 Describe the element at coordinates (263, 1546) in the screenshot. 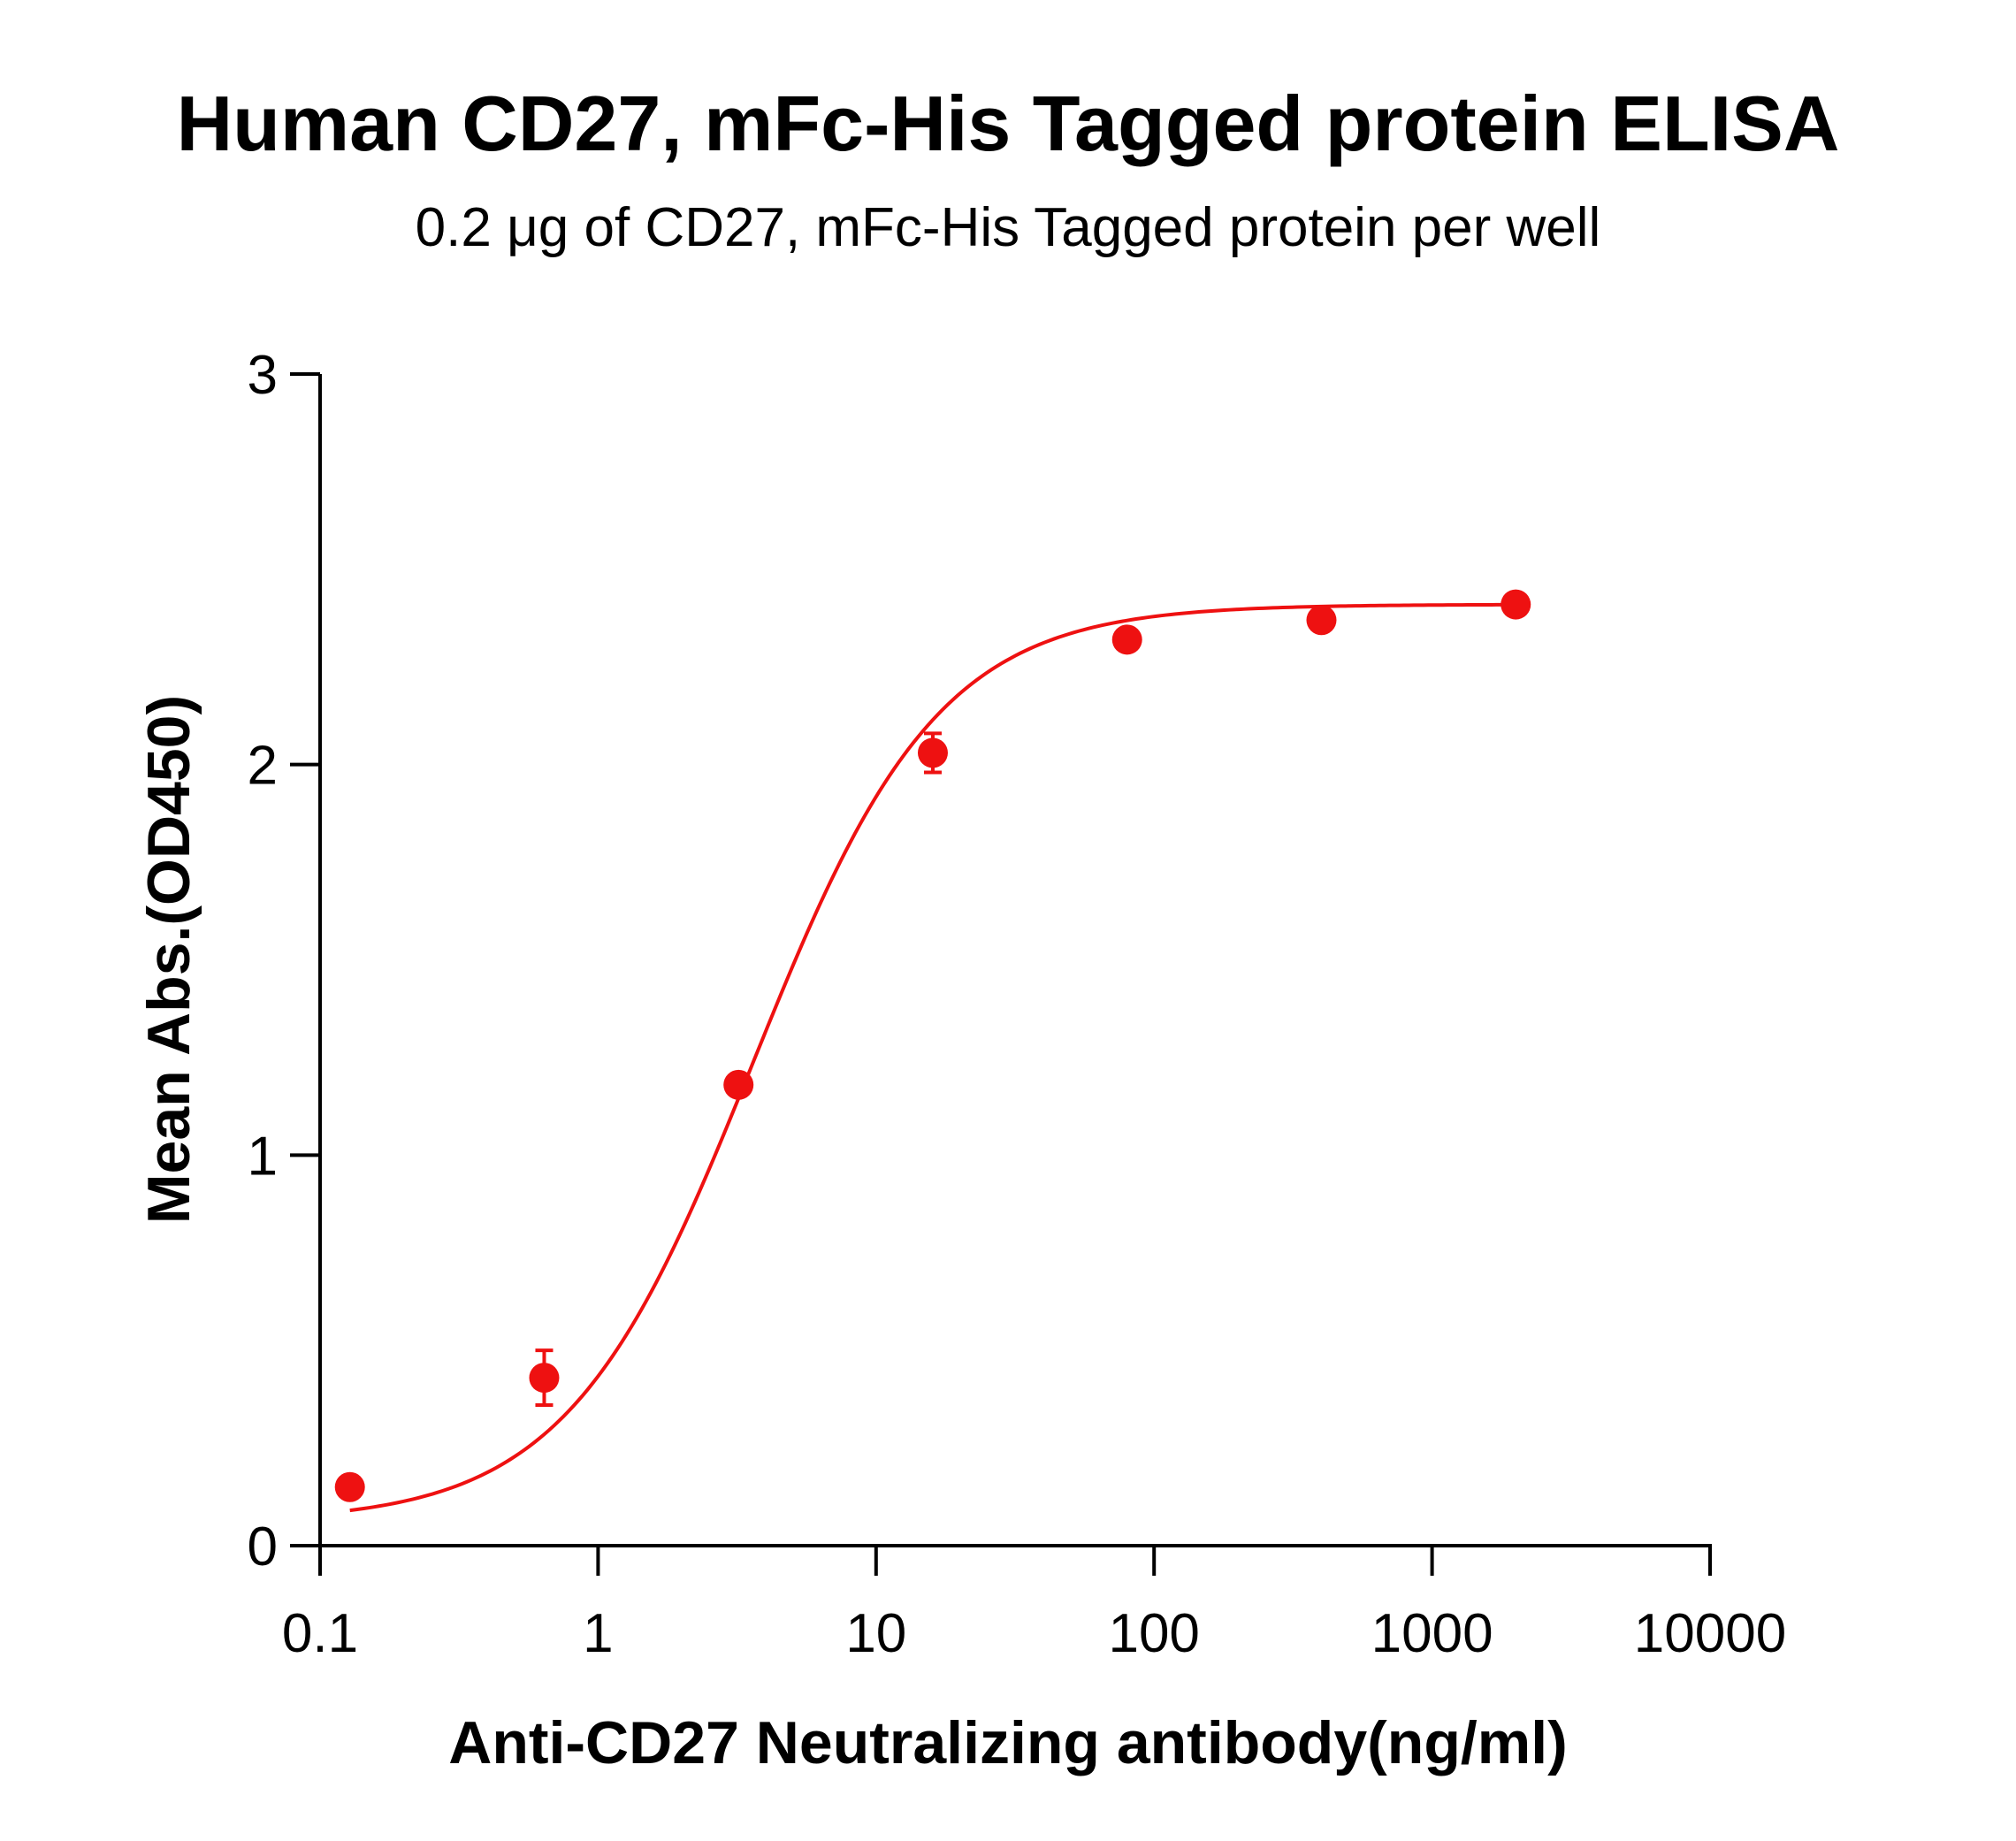

I see `y-tick-label: 0` at that location.